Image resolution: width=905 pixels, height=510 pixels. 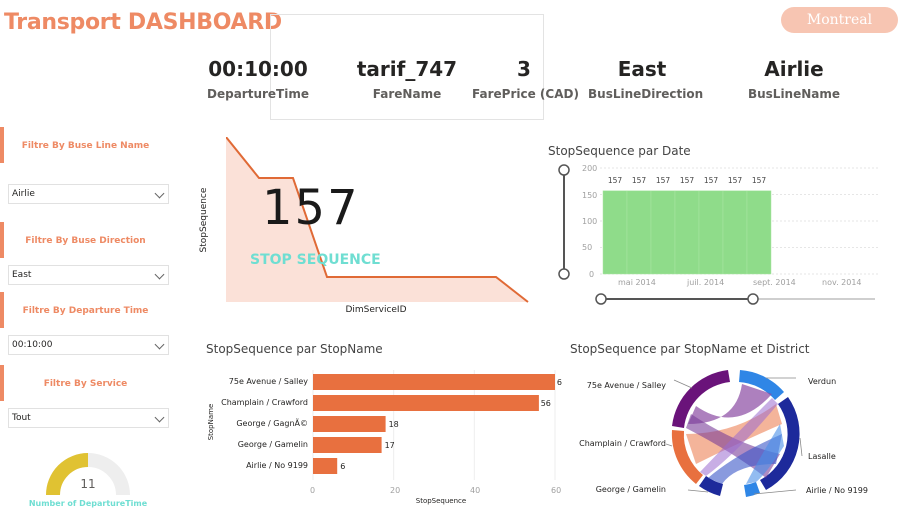 I want to click on chord-label: Airlie / No 9199, so click(x=837, y=490).